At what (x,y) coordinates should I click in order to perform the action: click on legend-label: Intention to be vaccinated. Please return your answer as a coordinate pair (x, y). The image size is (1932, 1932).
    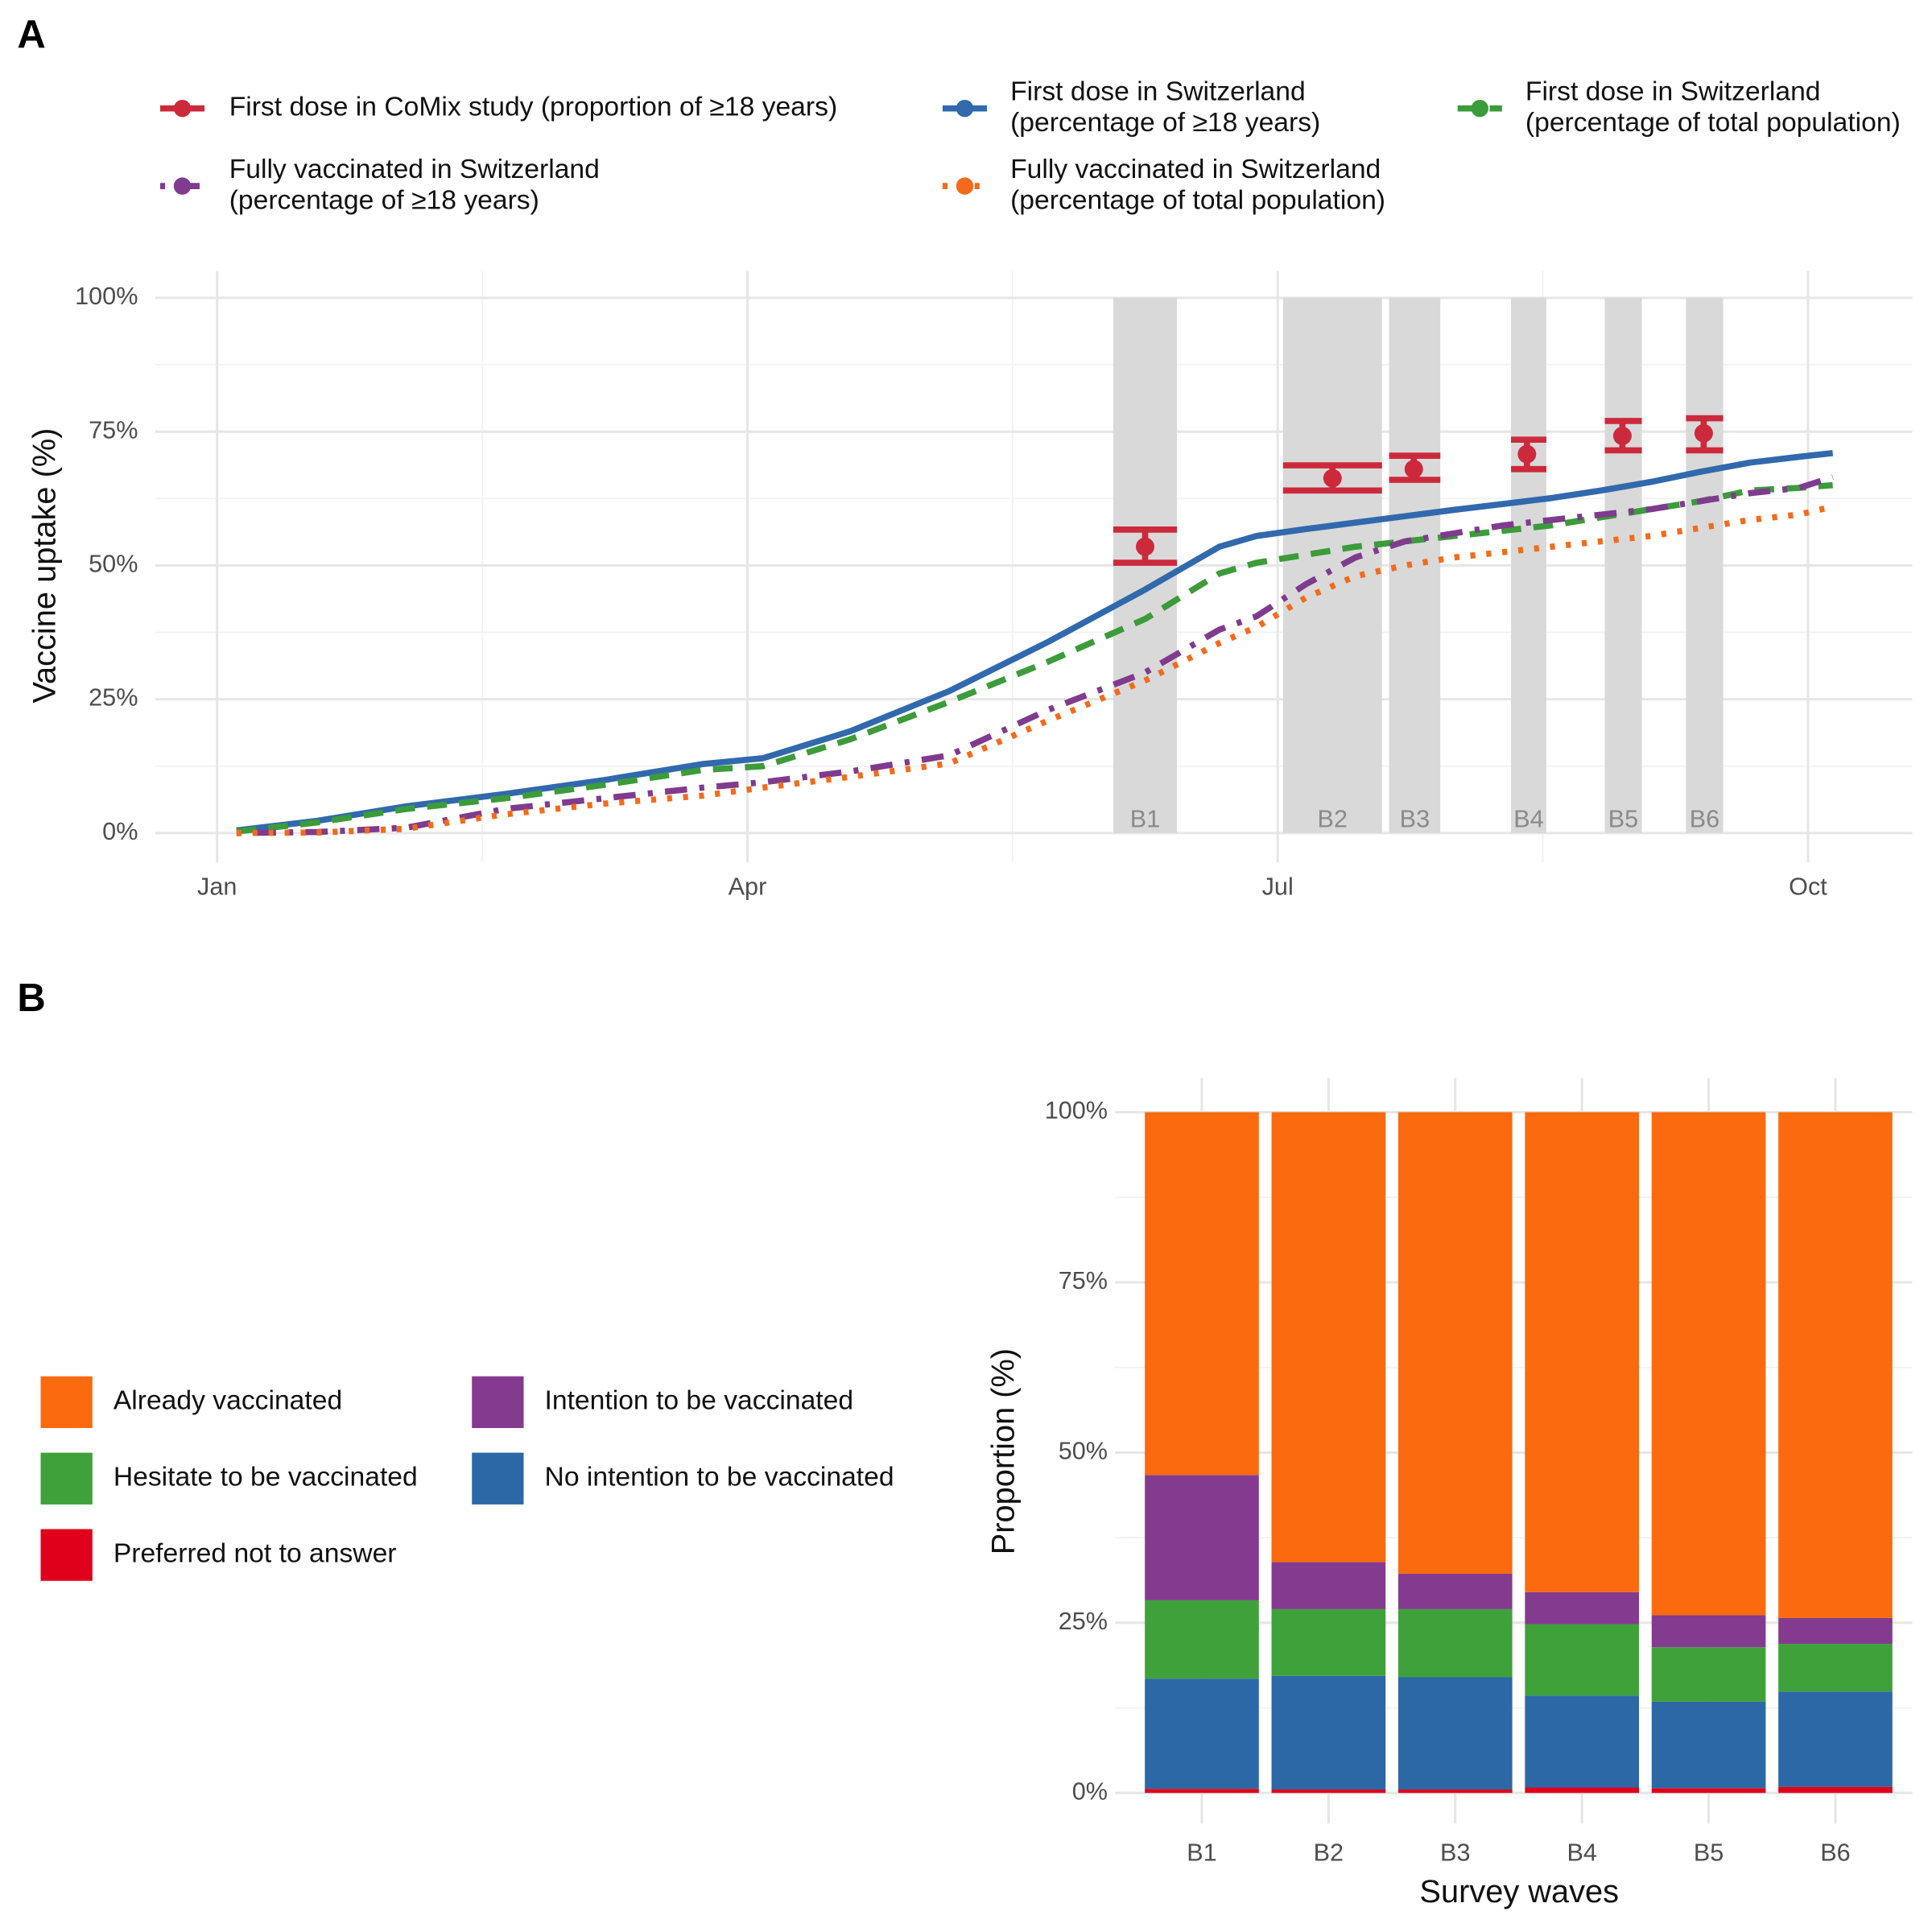
    Looking at the image, I should click on (699, 1401).